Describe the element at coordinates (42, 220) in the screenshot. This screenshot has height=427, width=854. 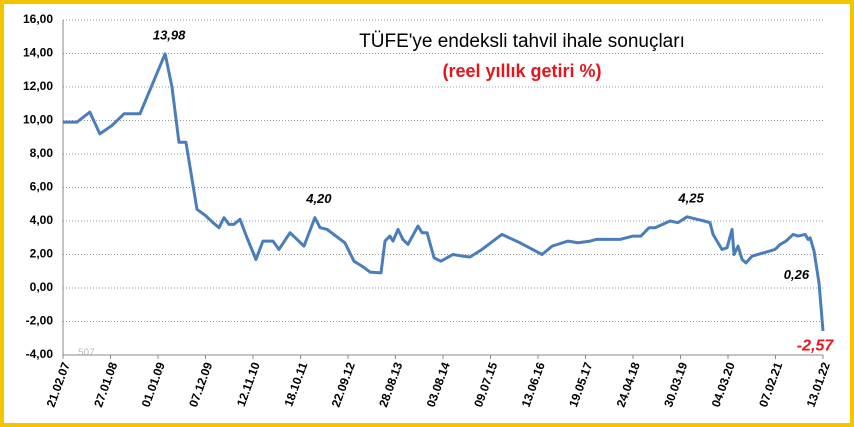
I see `y-tick-label: 4,00` at that location.